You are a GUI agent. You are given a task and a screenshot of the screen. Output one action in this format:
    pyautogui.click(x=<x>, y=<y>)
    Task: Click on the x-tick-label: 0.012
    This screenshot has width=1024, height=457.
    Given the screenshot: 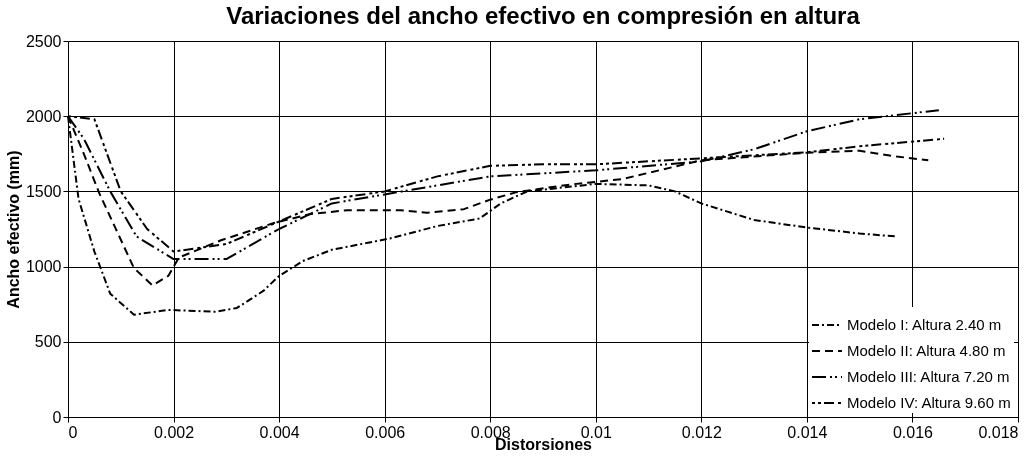 What is the action you would take?
    pyautogui.click(x=701, y=432)
    